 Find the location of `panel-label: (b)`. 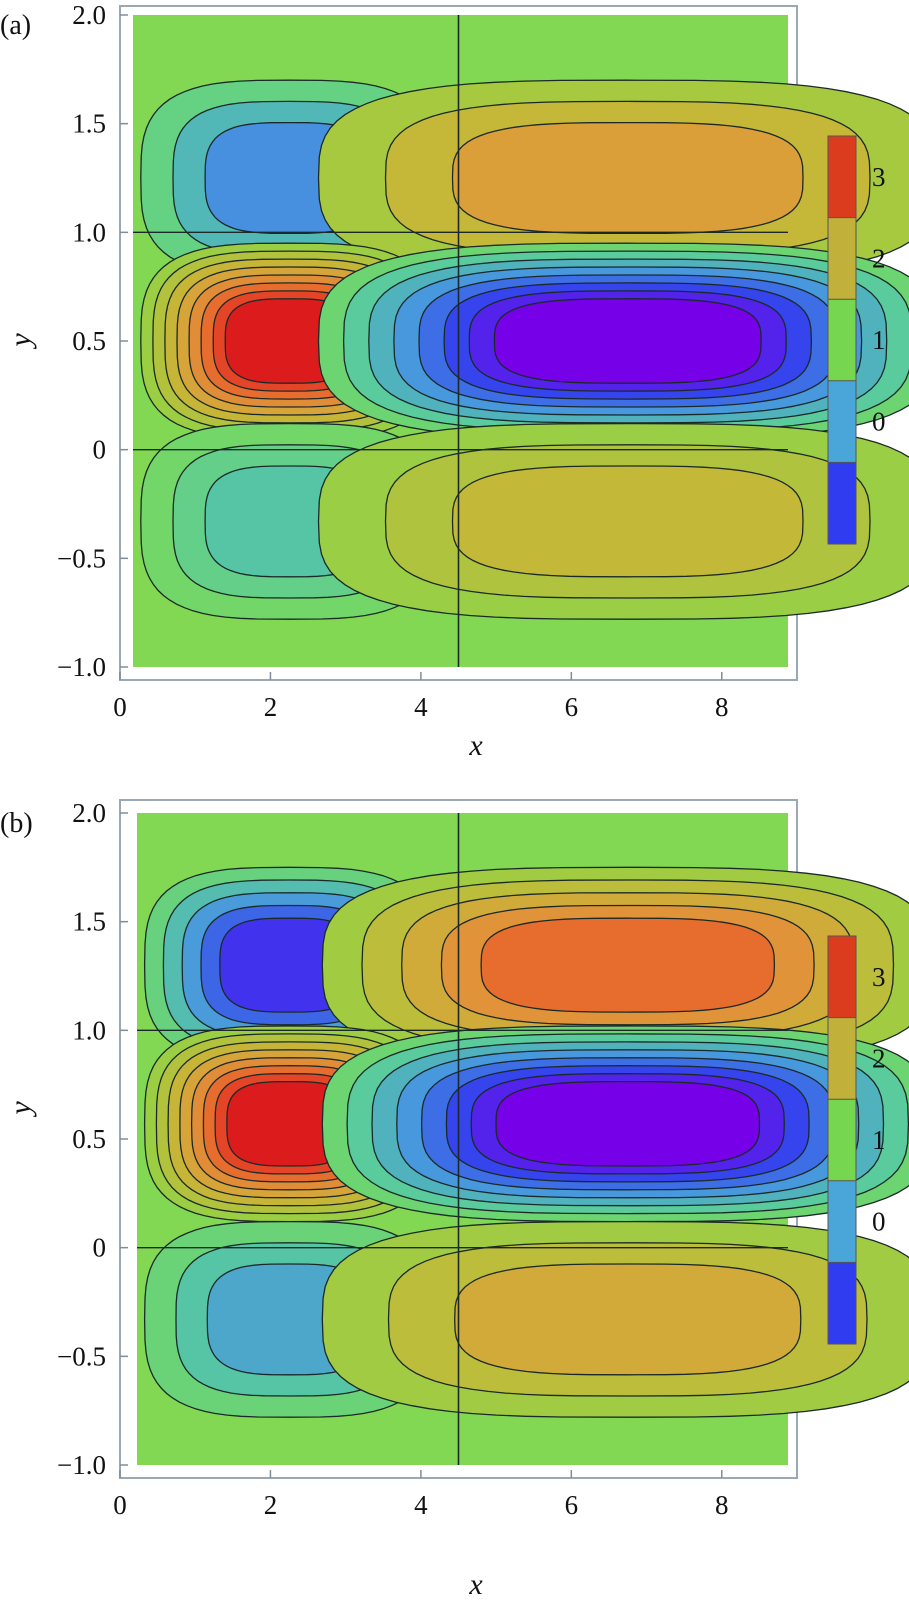

panel-label: (b) is located at coordinates (16, 823).